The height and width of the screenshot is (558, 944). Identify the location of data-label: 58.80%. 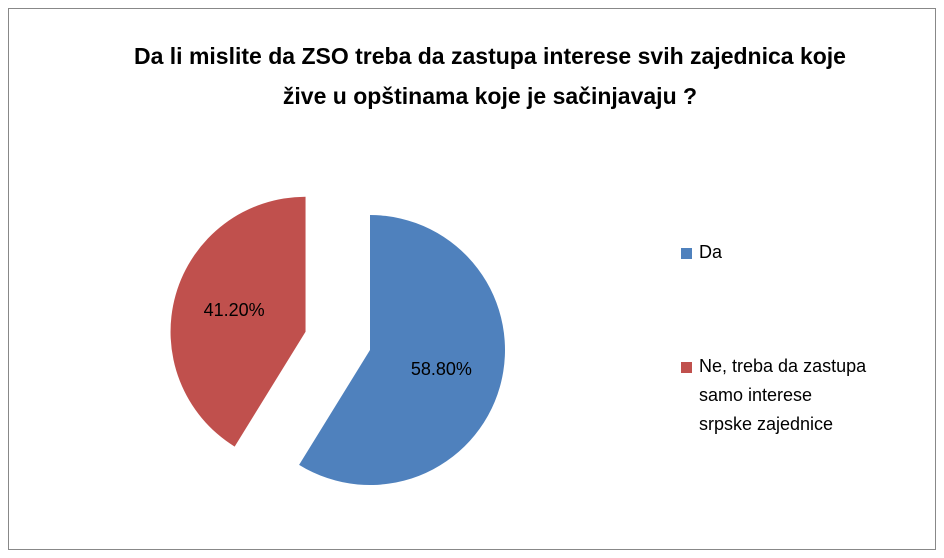
(441, 369).